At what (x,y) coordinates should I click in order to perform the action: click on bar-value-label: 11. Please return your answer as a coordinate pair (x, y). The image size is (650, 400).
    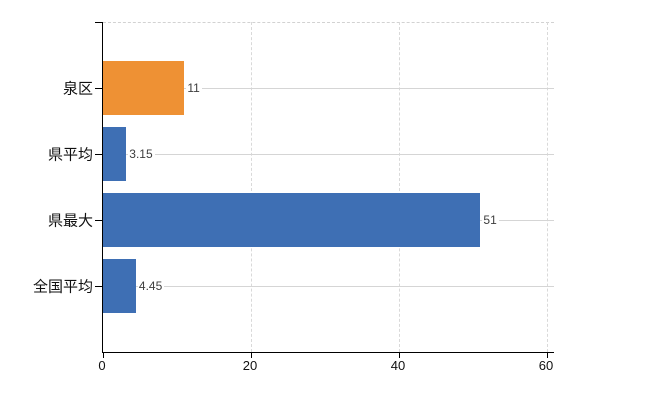
    Looking at the image, I should click on (194, 88).